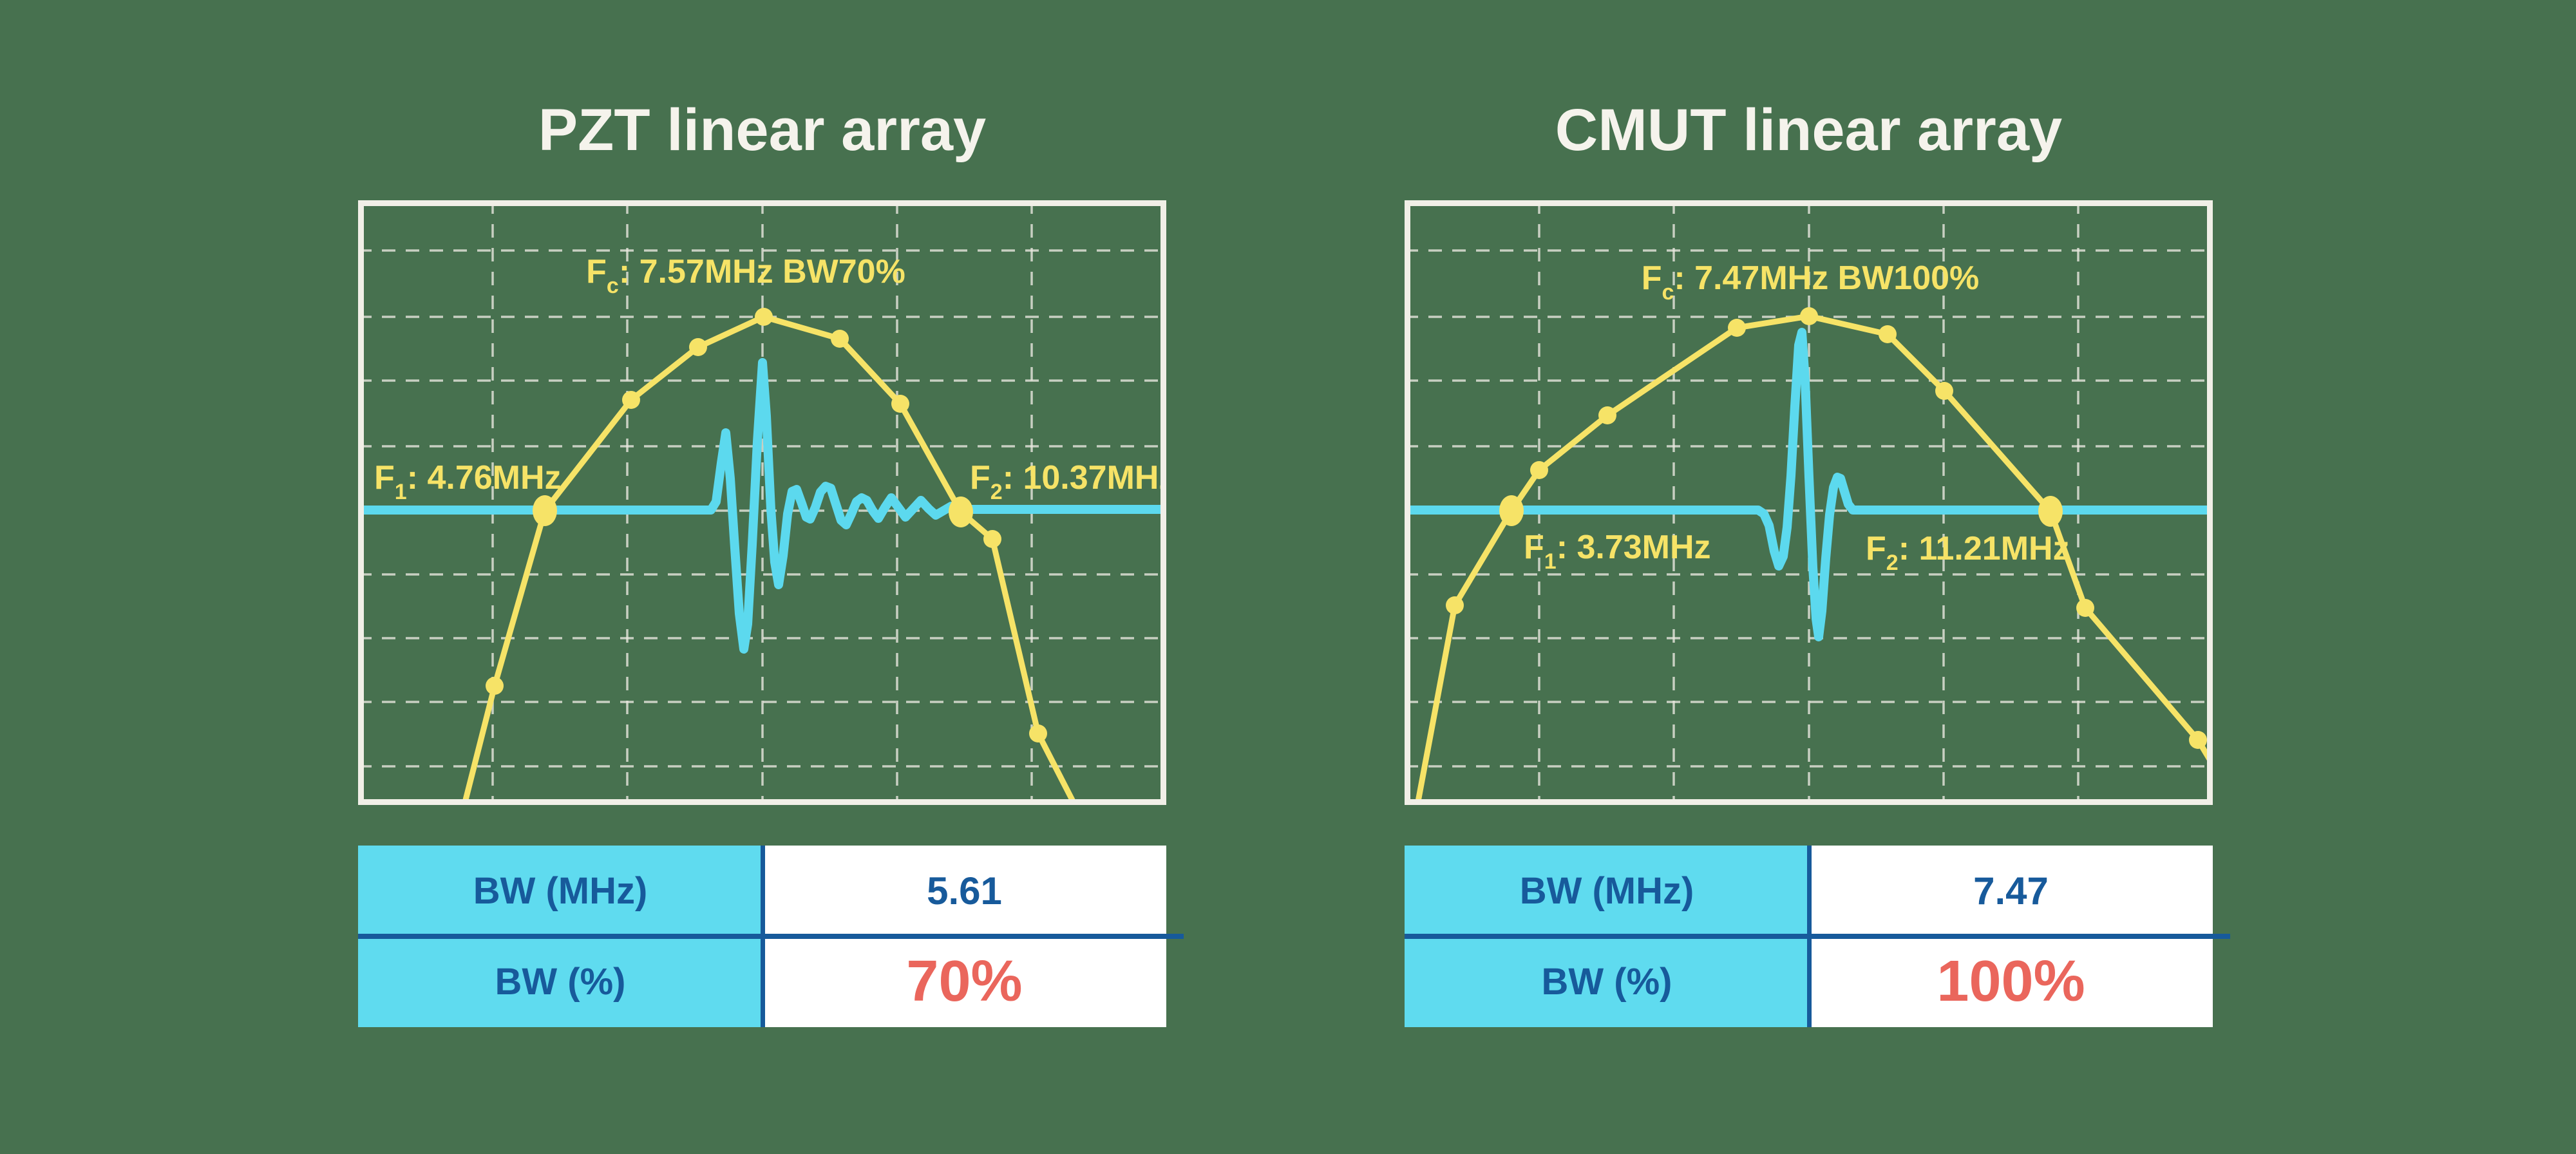  I want to click on fc-annotation: Fc: 7.47MHz BW100%, so click(1811, 282).